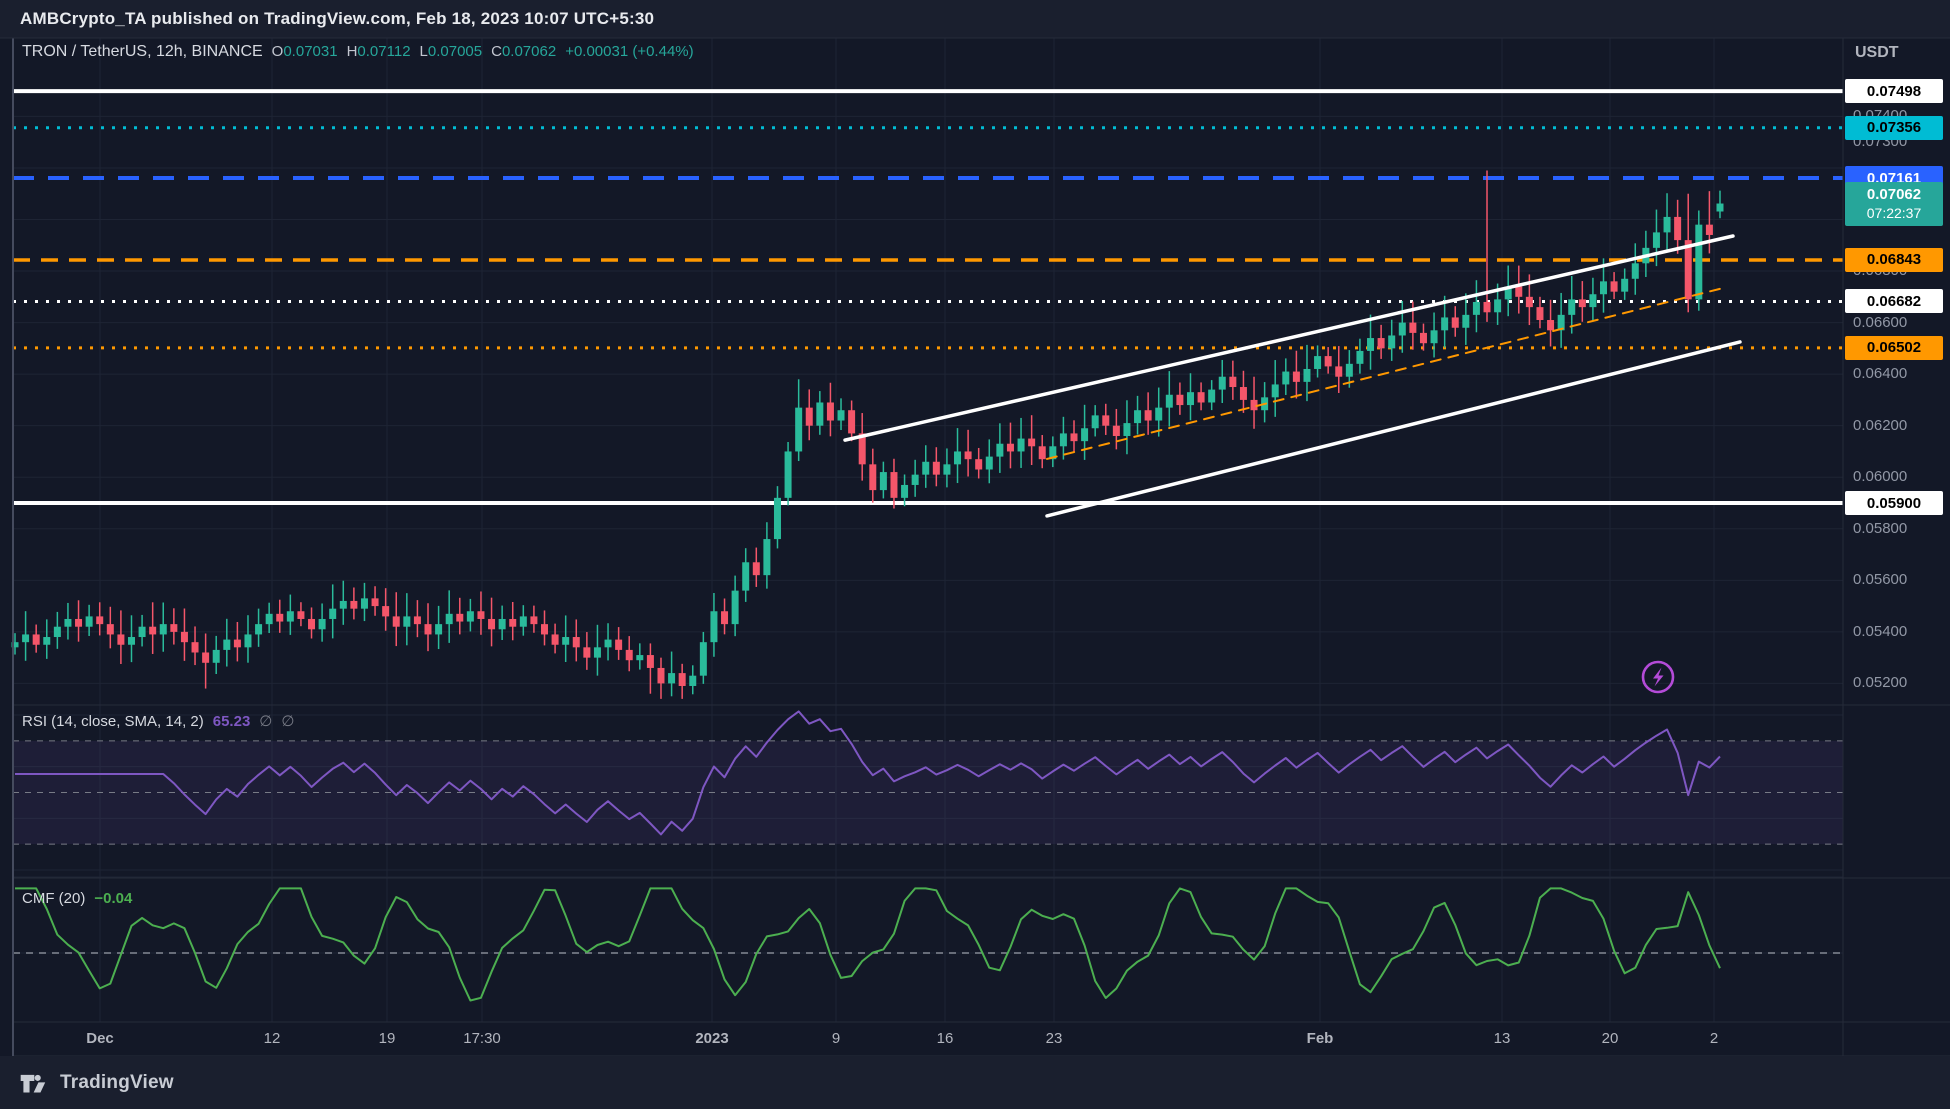 The width and height of the screenshot is (1950, 1109). What do you see at coordinates (288, 721) in the screenshot?
I see `rsi-empty-plot-2: ∅` at bounding box center [288, 721].